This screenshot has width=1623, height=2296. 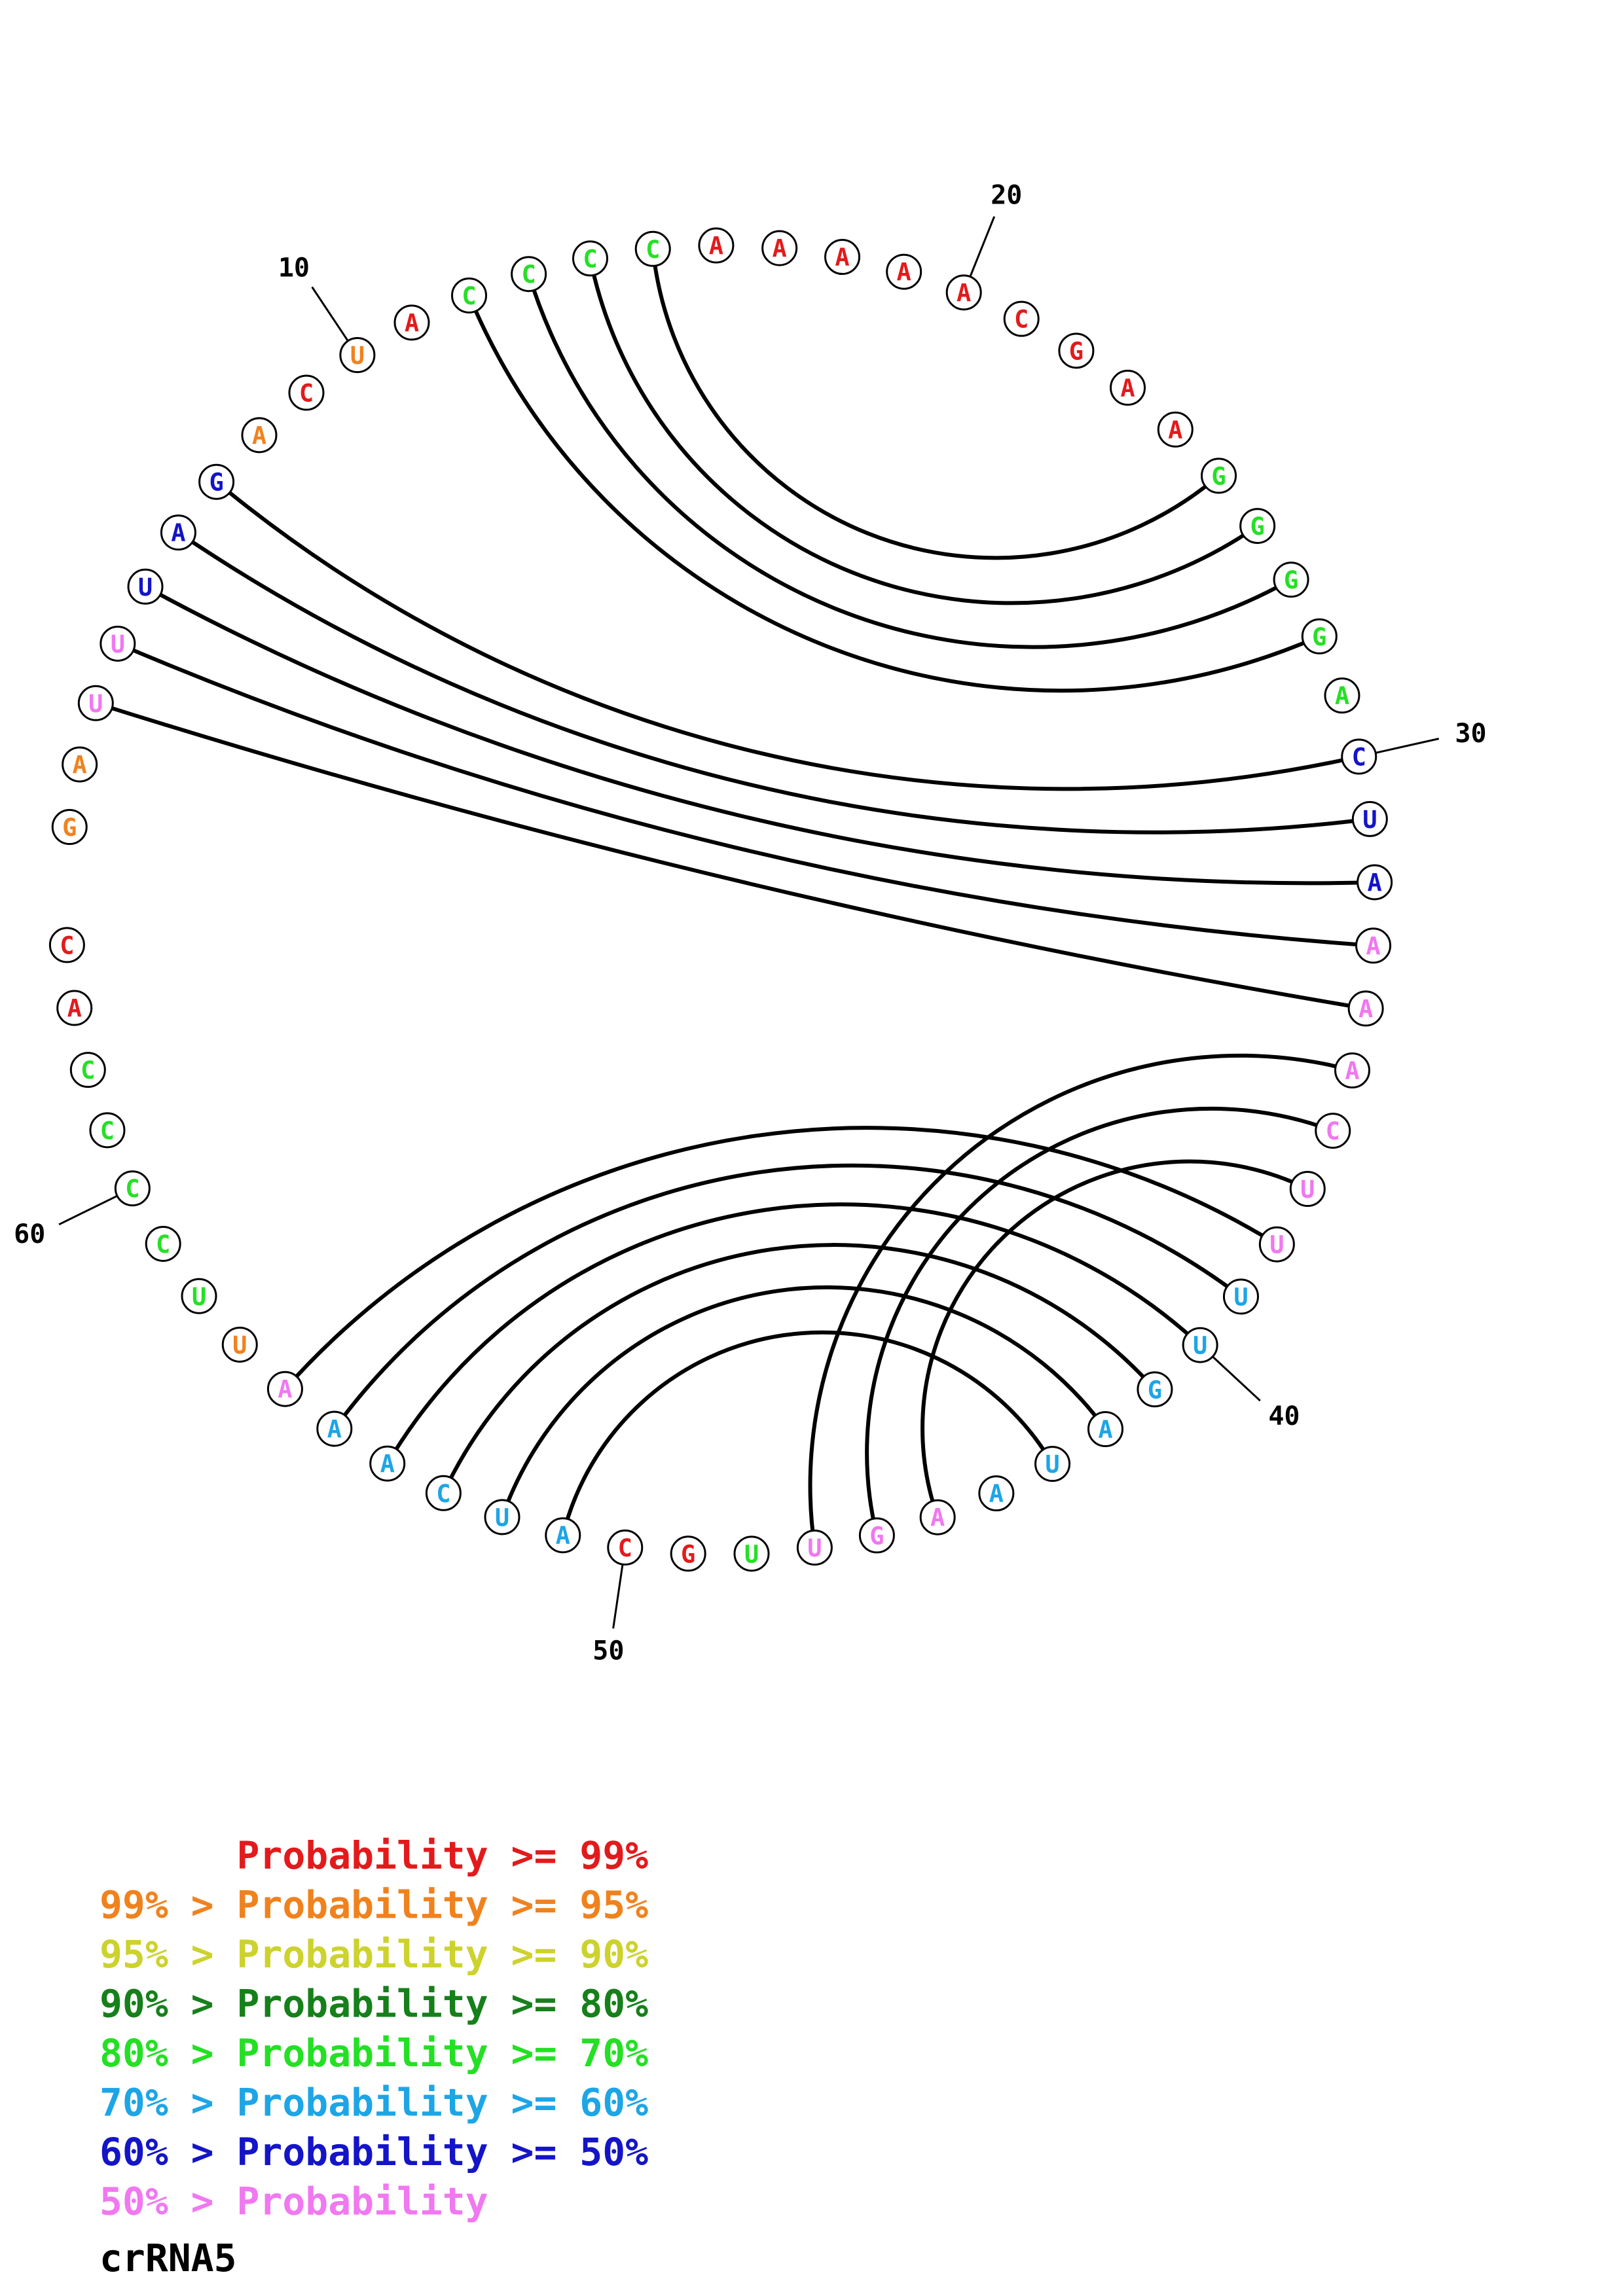 I want to click on nucleotide-37: U, so click(x=1307, y=1189).